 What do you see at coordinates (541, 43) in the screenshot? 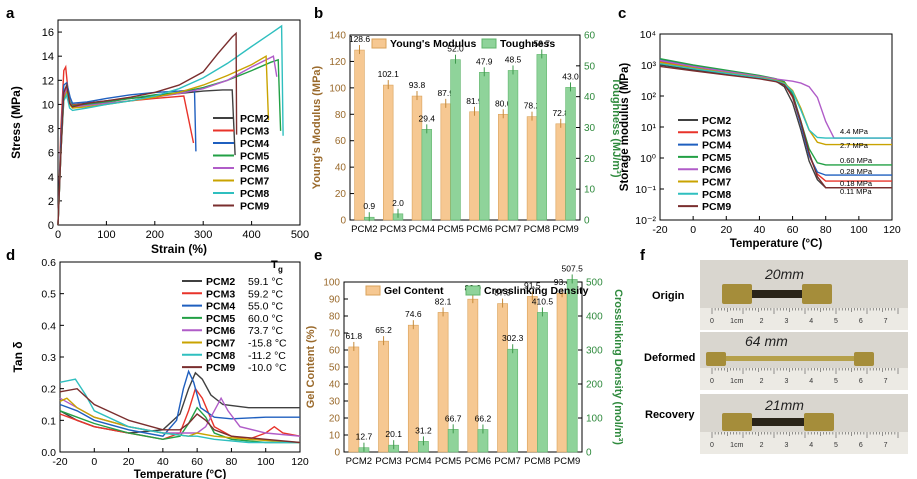
I see `data-label: 53.7` at bounding box center [541, 43].